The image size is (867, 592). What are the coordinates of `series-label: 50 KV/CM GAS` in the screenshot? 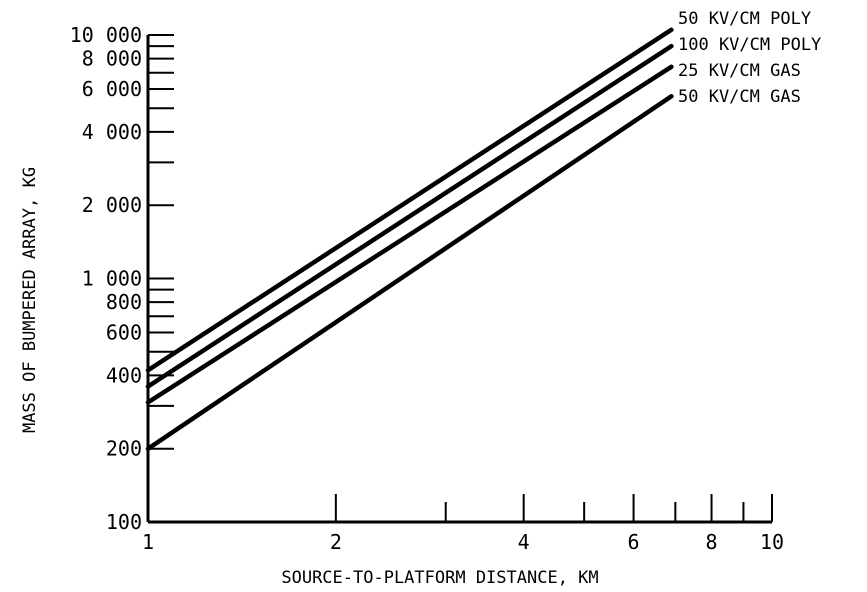 It's located at (739, 97).